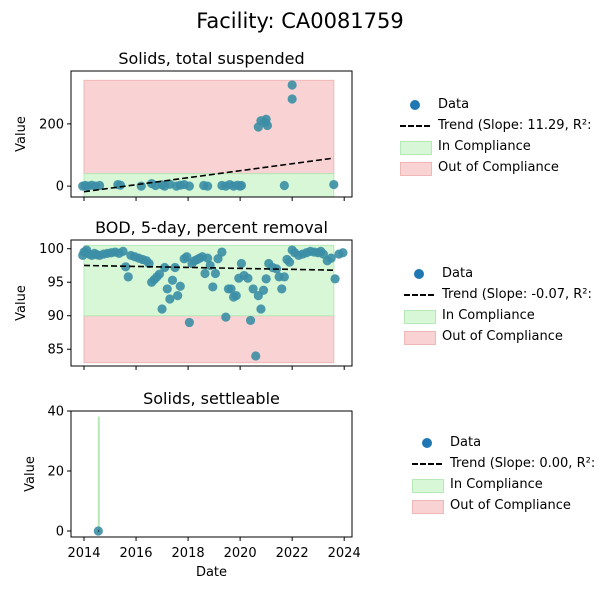 The image size is (600, 600). Describe the element at coordinates (188, 553) in the screenshot. I see `x-tick-label: 2018` at that location.